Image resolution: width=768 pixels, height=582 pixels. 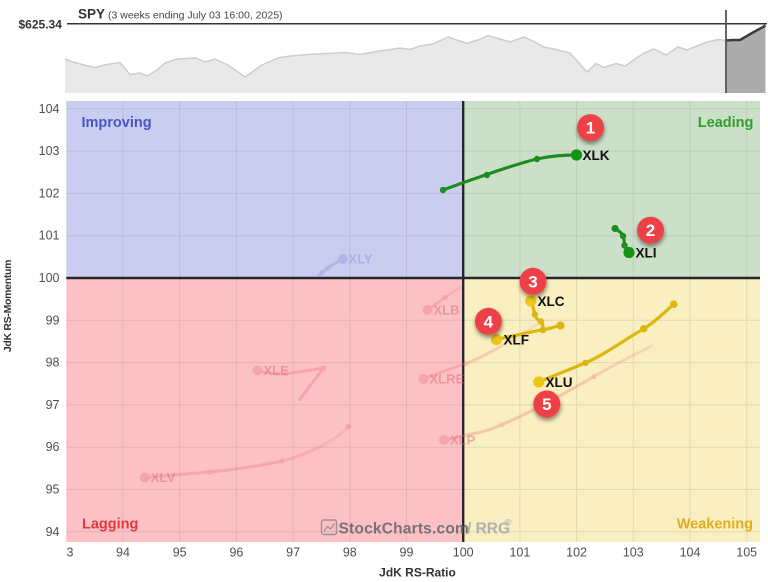 I want to click on svg-text: / RRG, so click(x=488, y=529).